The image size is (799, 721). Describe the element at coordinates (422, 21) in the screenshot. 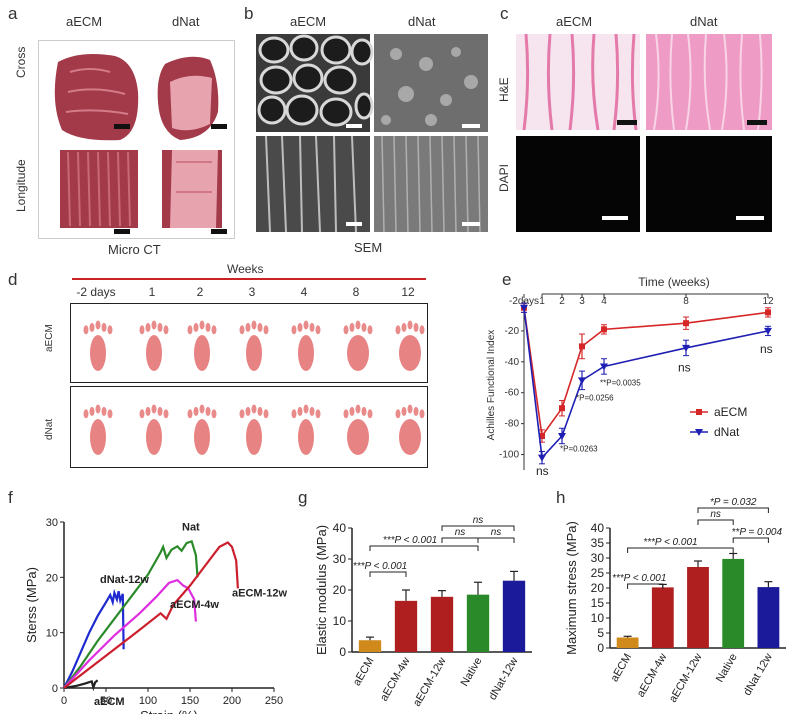

I see `panel-b-col2: dNat` at that location.